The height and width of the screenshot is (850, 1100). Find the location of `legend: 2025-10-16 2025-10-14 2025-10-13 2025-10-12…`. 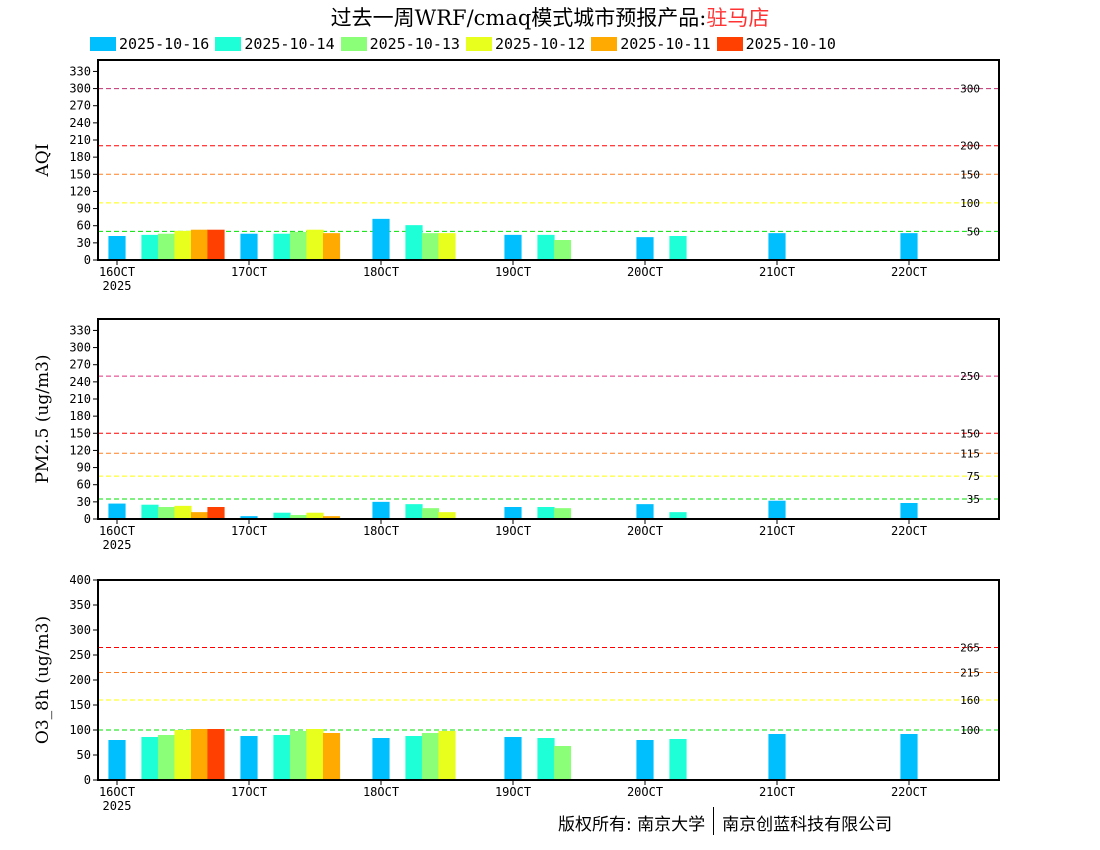

legend: 2025-10-16 2025-10-14 2025-10-13 2025-10-12… is located at coordinates (466, 44).